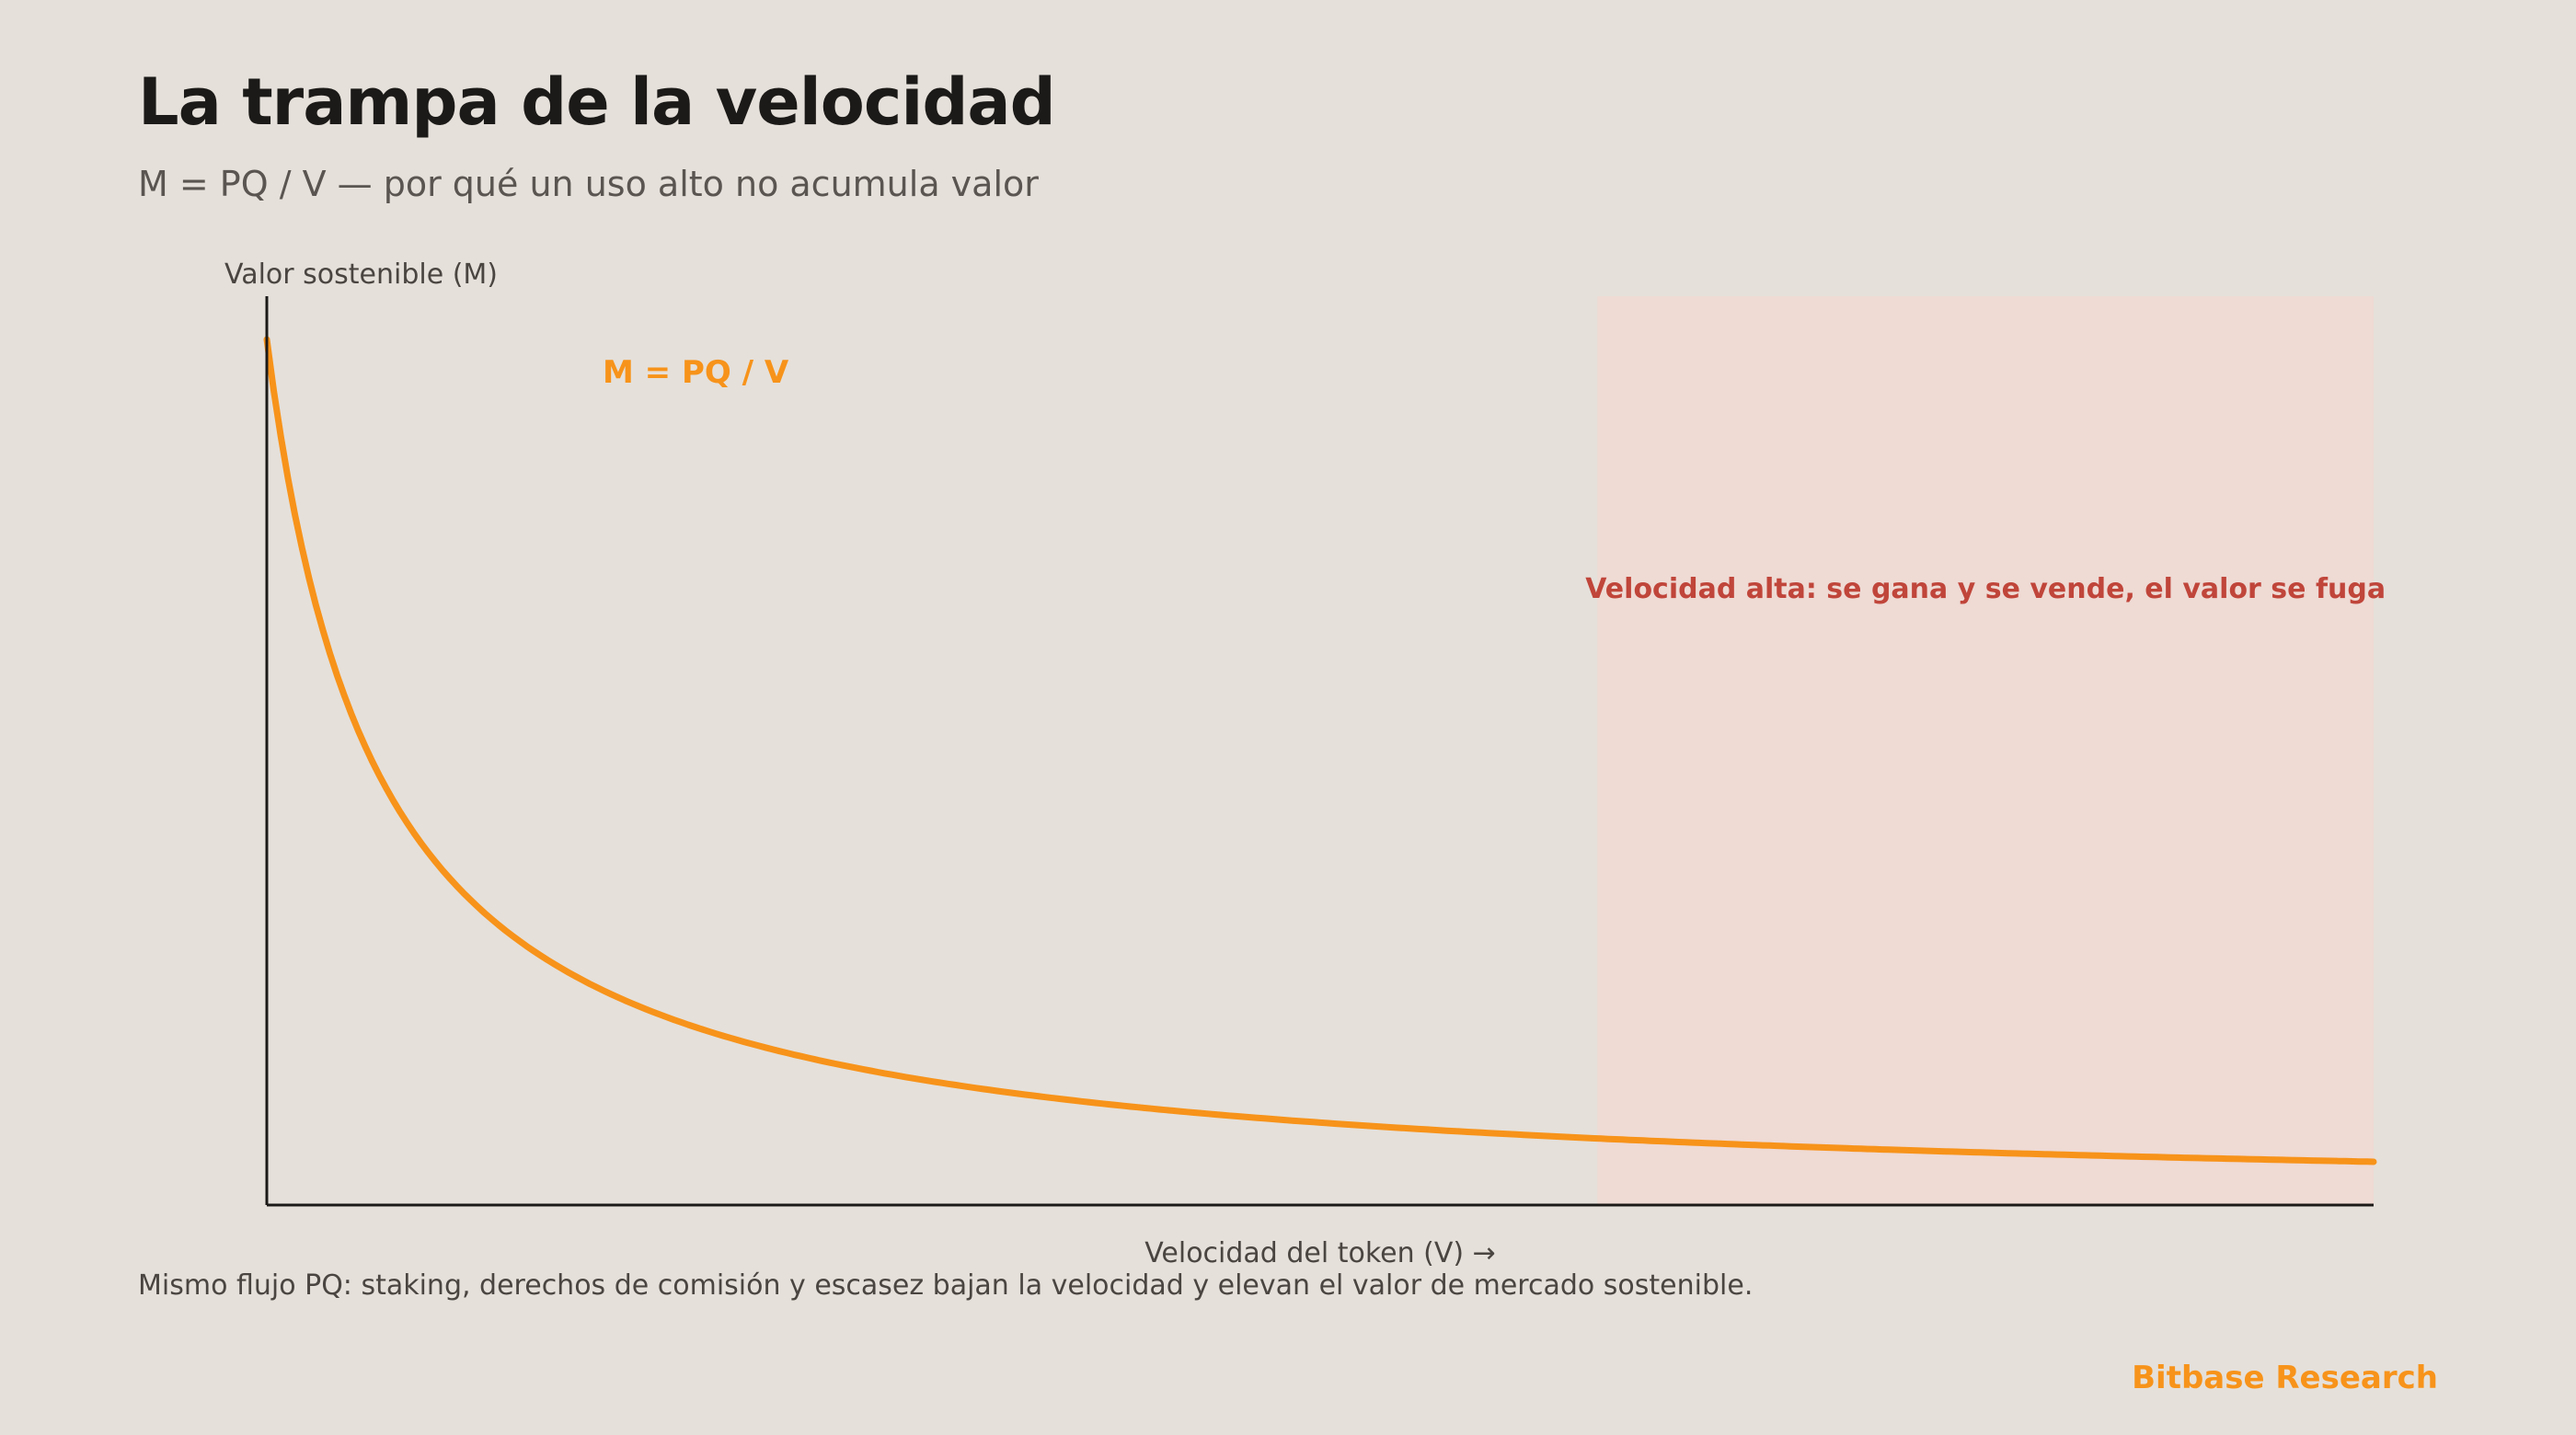 The height and width of the screenshot is (1435, 2576). I want to click on x-axis-label: Velocidad del token (V) →, so click(1320, 1253).